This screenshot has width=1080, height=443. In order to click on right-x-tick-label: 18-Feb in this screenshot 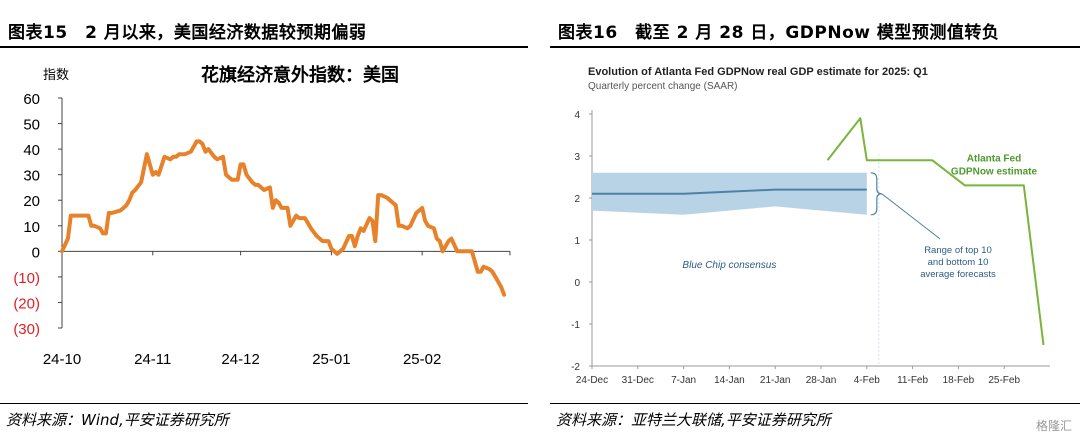, I will do `click(959, 380)`.